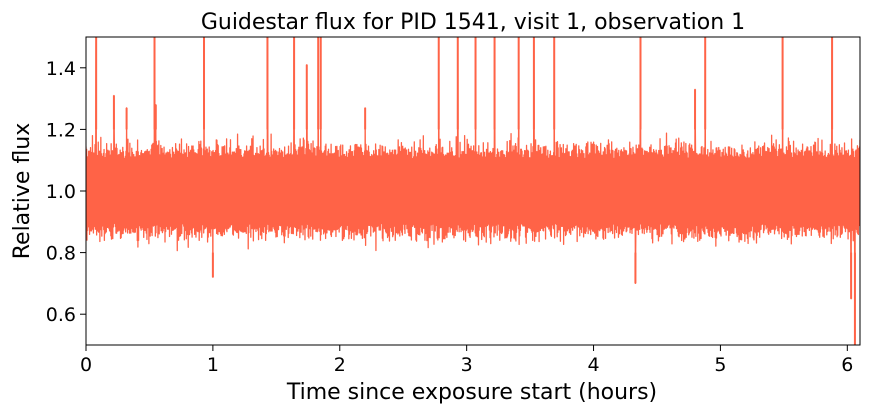  Describe the element at coordinates (61, 192) in the screenshot. I see `y-tick-label: 1.0` at that location.